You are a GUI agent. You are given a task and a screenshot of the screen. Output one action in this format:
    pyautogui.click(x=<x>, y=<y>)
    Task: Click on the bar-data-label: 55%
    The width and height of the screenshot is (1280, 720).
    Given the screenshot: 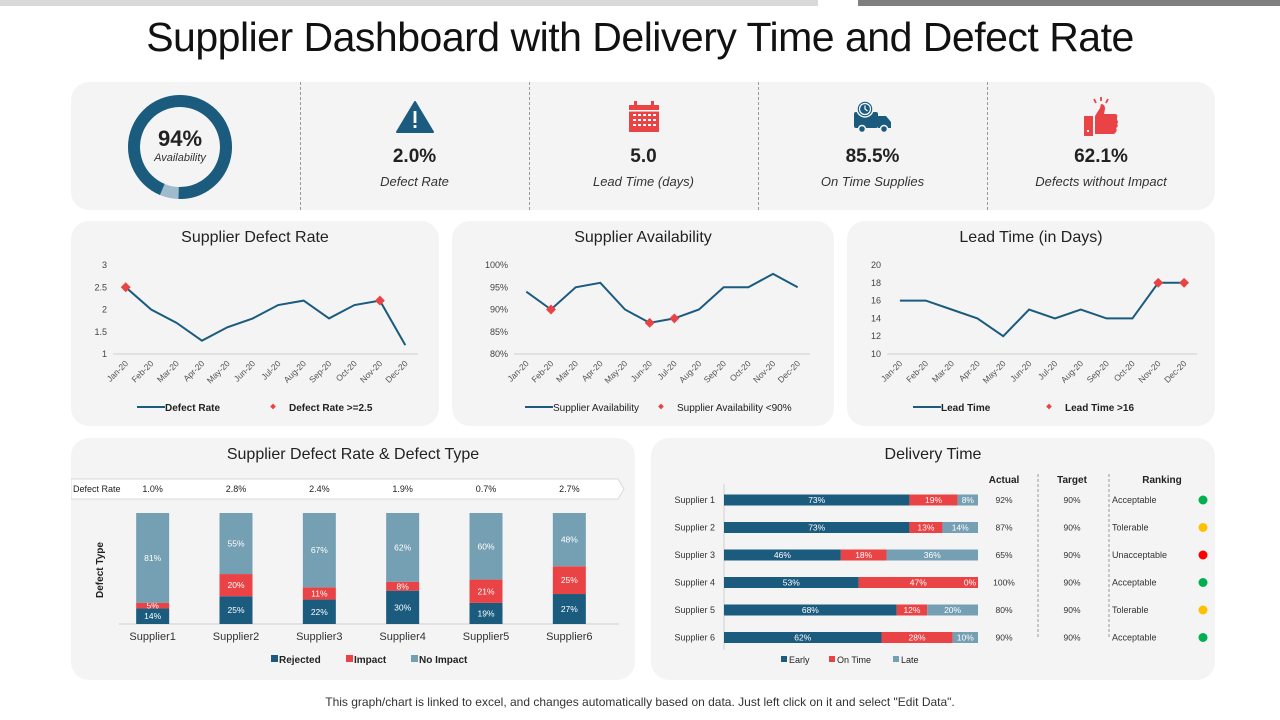 What is the action you would take?
    pyautogui.click(x=235, y=544)
    